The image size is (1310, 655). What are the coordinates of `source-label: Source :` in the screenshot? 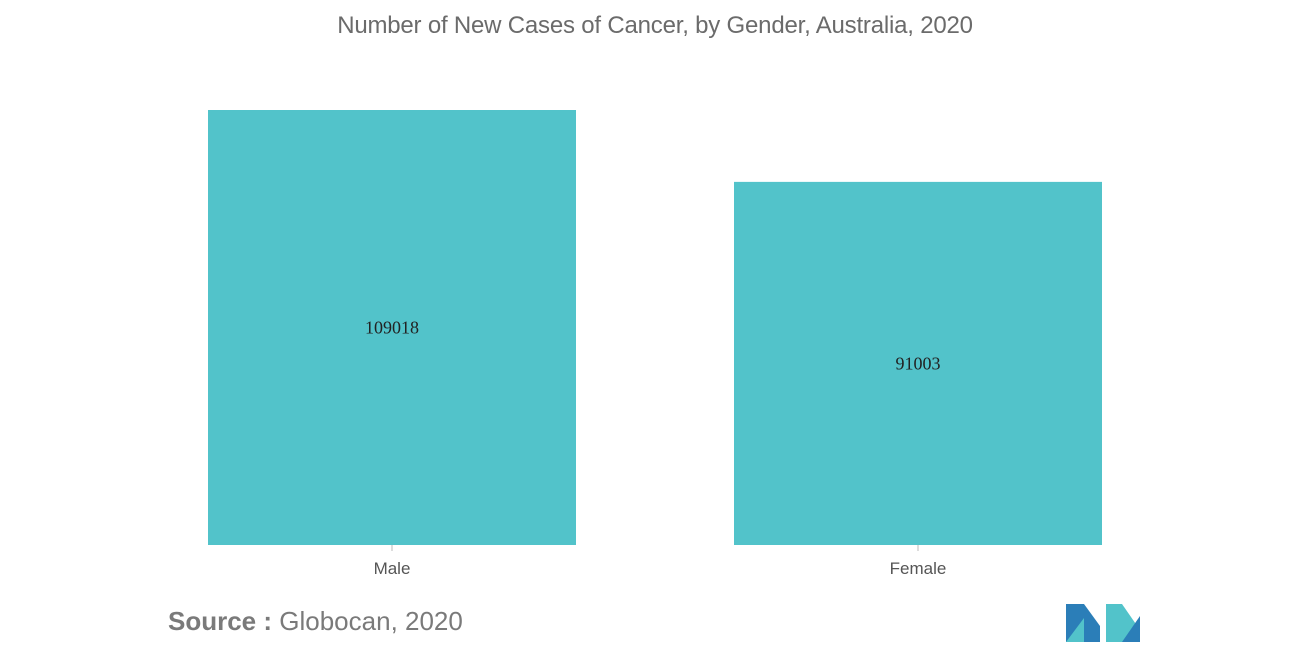 It's located at (220, 621).